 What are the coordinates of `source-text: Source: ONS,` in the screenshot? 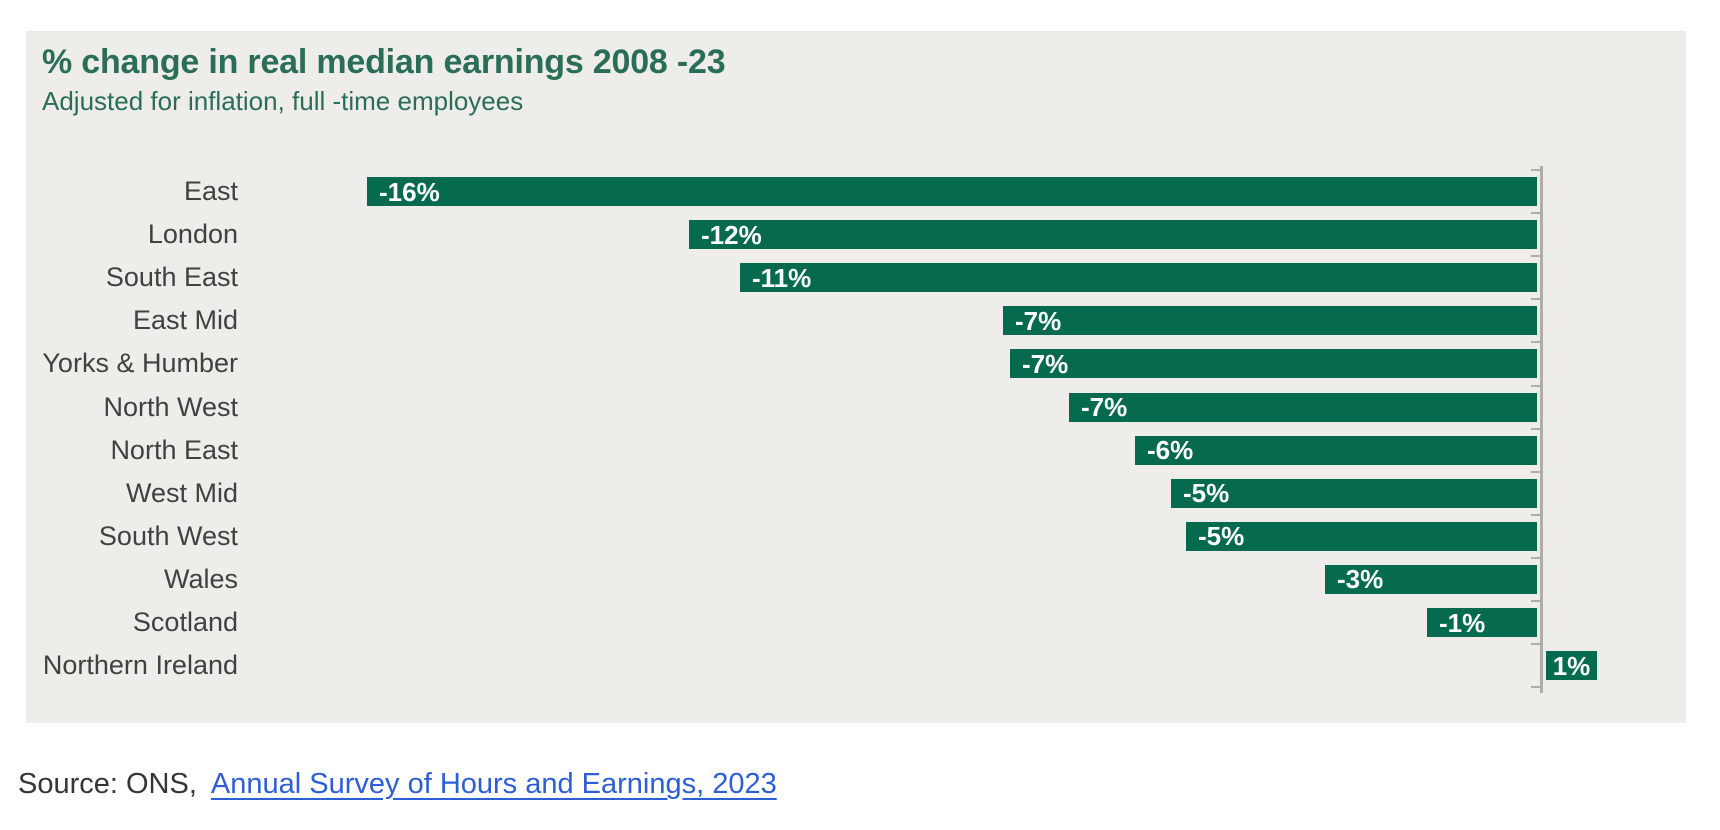 It's located at (107, 784).